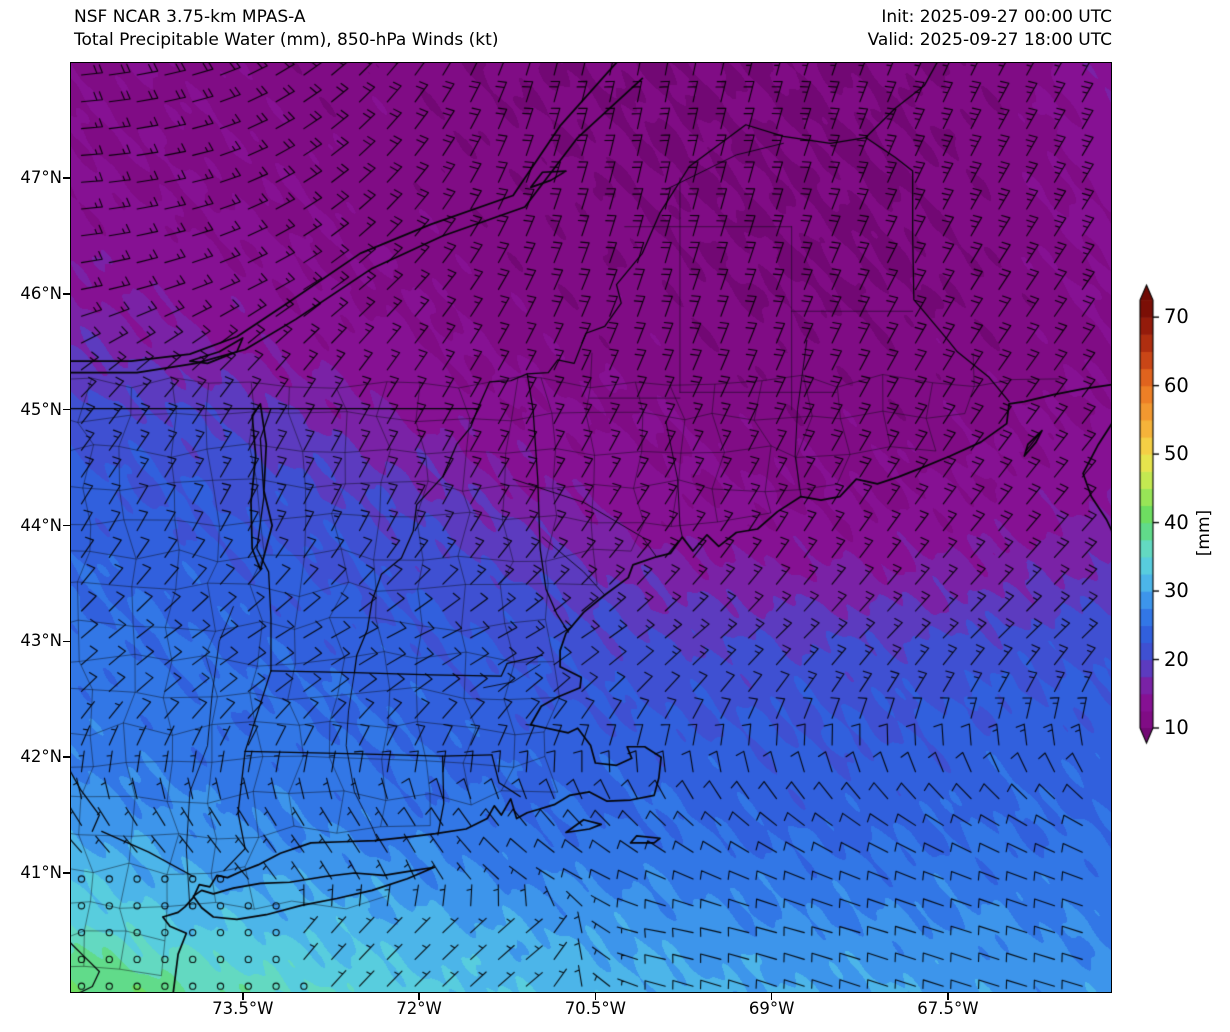 This screenshot has width=1230, height=1032. What do you see at coordinates (1176, 522) in the screenshot?
I see `colorbar-tick-label: 40` at bounding box center [1176, 522].